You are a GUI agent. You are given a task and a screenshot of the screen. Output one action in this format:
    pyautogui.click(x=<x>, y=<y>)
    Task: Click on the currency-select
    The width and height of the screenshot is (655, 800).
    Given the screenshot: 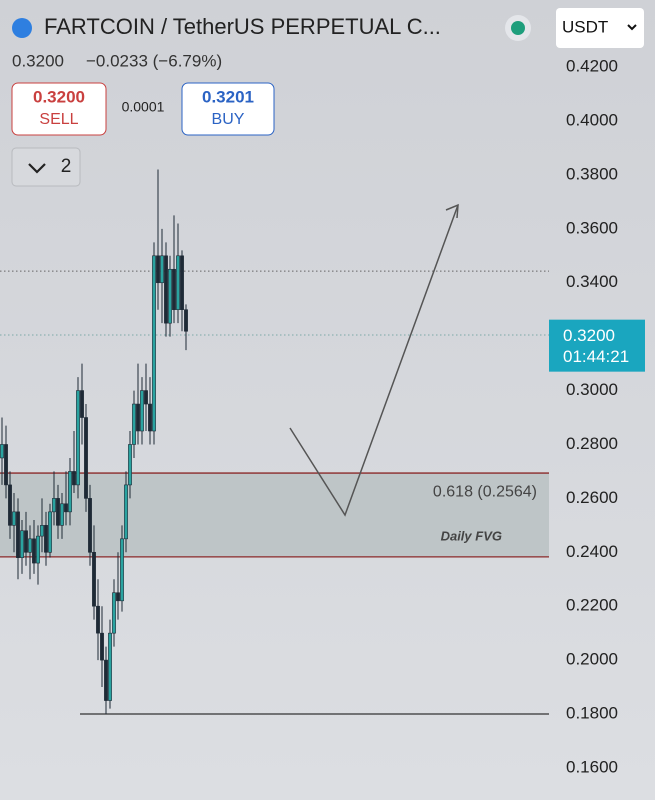 What is the action you would take?
    pyautogui.click(x=600, y=28)
    